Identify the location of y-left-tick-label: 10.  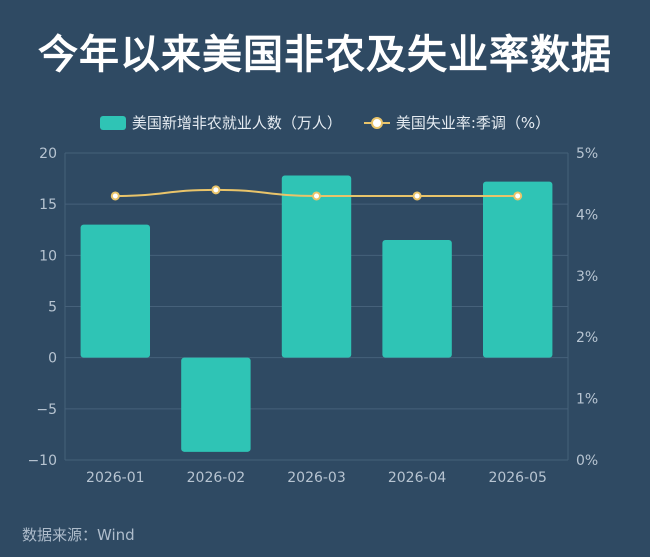
(48, 256).